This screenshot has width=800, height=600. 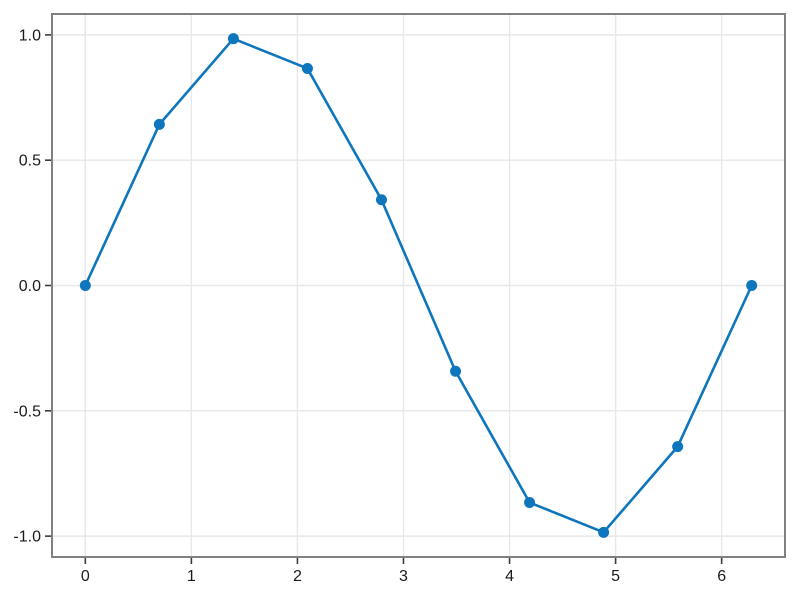 I want to click on x-tick-label: 2, so click(x=297, y=576).